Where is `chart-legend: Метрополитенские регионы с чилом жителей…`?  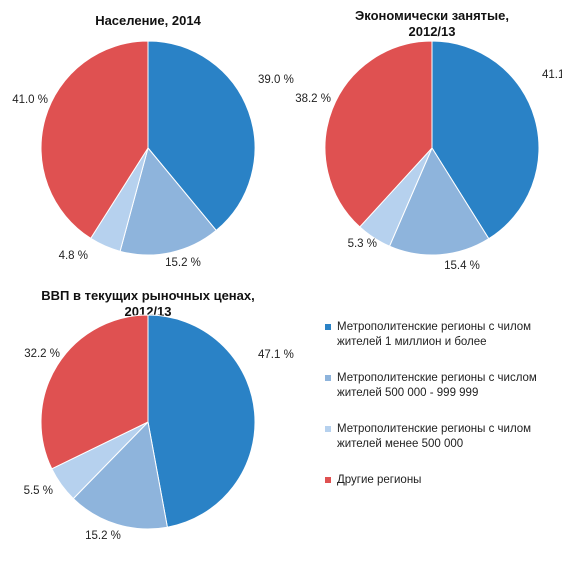
chart-legend: Метрополитенские регионы с чилом жителей… is located at coordinates (443, 414).